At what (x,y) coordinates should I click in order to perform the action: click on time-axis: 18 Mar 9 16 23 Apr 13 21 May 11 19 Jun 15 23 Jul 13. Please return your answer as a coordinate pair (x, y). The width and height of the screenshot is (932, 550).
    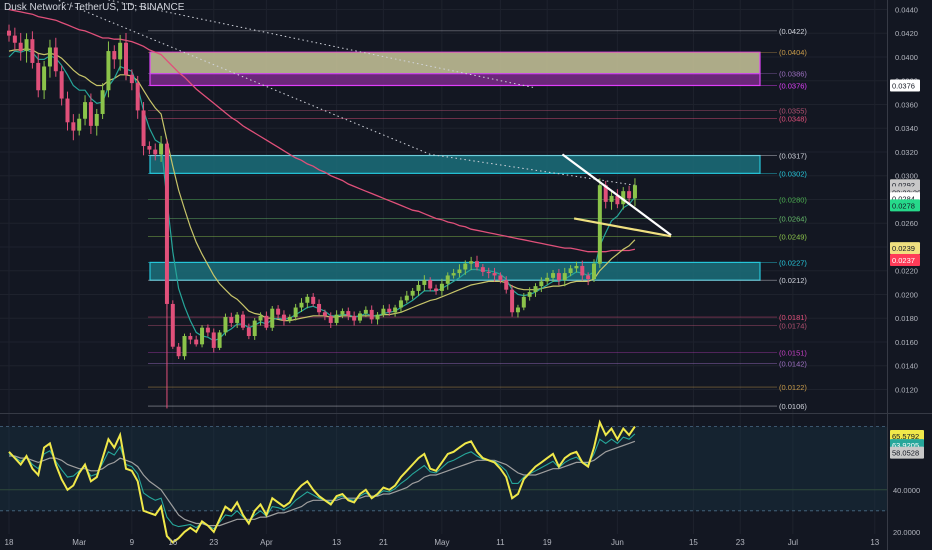
    Looking at the image, I should click on (442, 542).